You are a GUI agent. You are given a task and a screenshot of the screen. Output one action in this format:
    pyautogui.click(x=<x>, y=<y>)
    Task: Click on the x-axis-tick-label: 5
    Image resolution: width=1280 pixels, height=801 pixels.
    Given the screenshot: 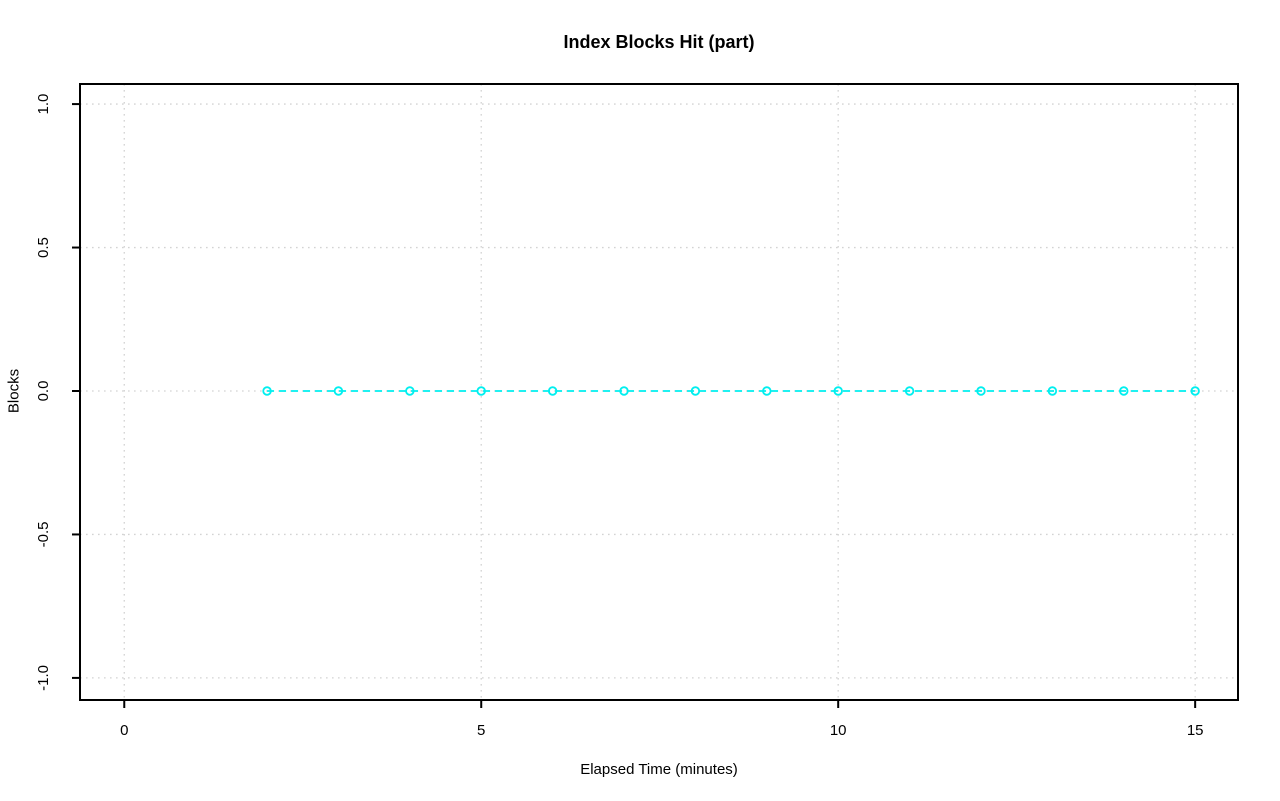 What is the action you would take?
    pyautogui.click(x=481, y=730)
    